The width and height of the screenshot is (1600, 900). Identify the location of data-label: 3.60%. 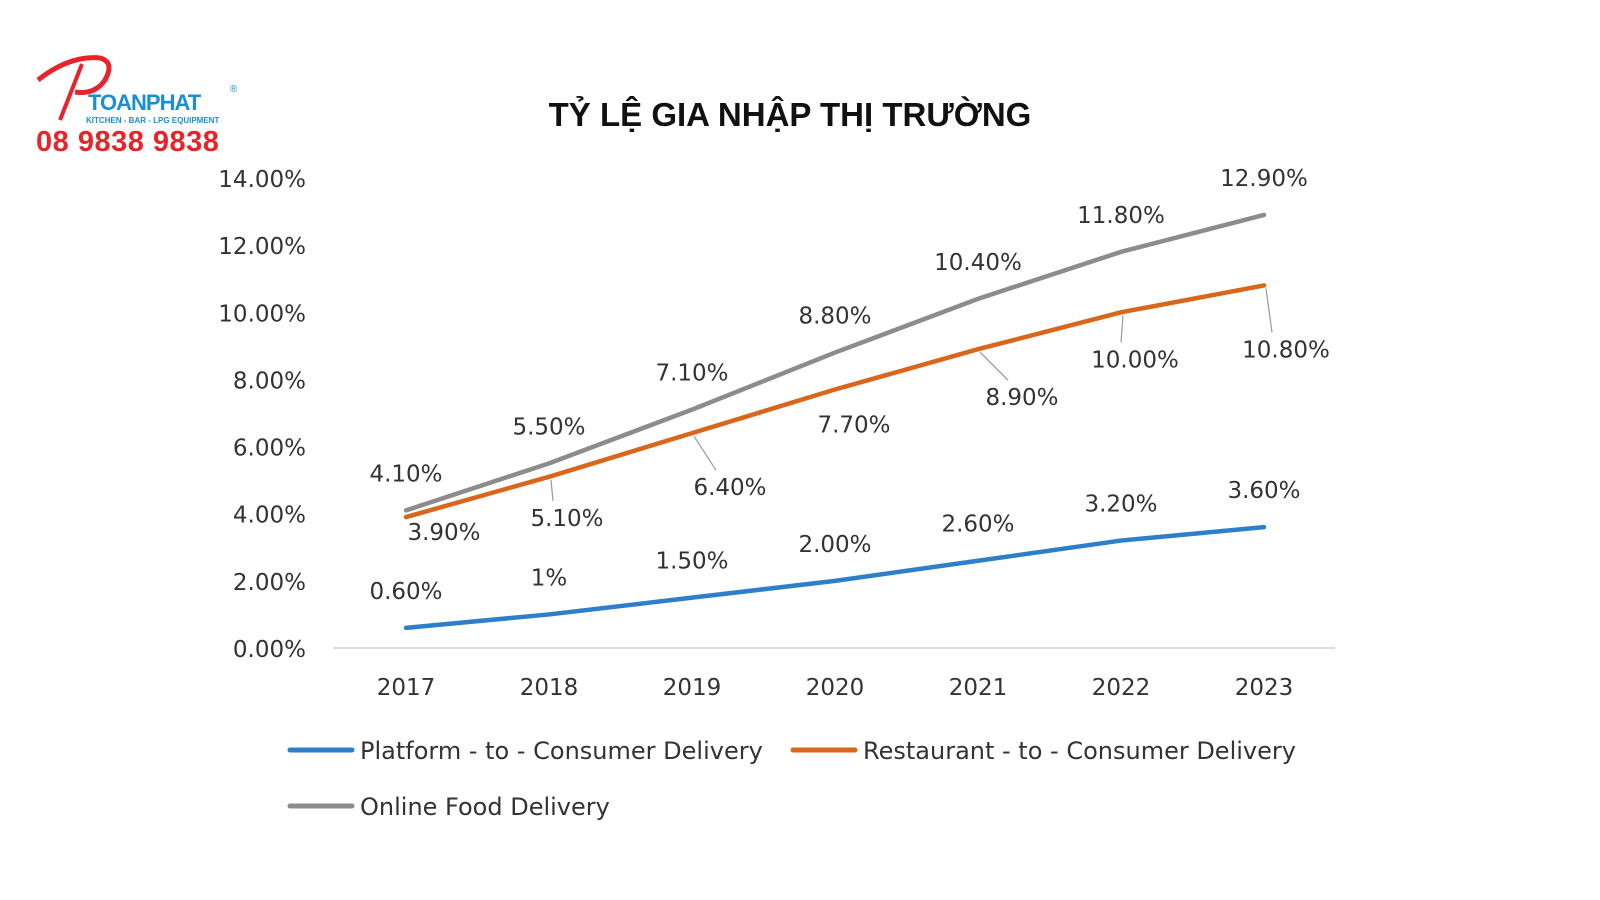
(1263, 491).